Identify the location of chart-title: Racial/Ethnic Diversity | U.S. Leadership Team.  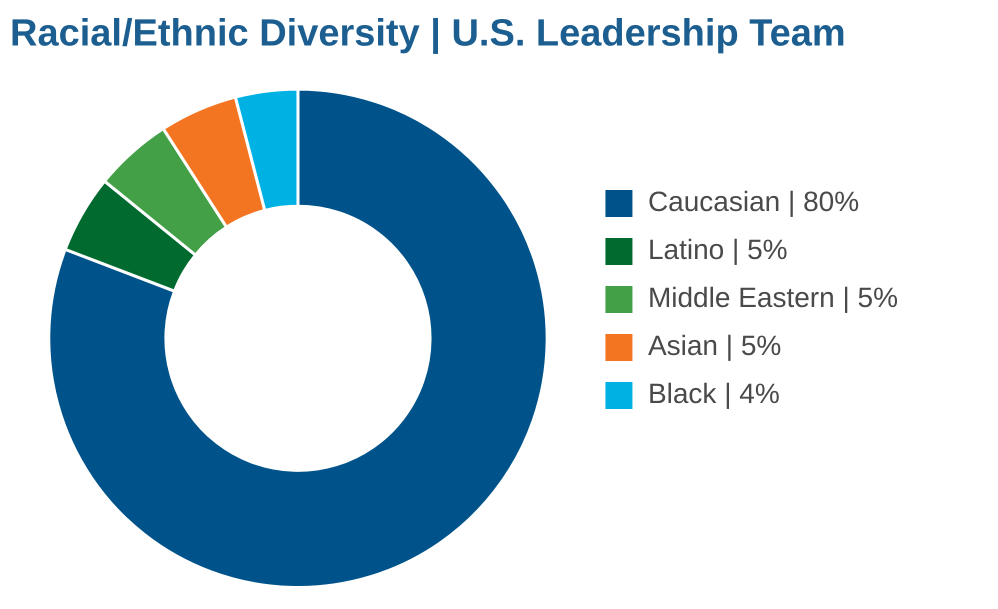
(428, 33).